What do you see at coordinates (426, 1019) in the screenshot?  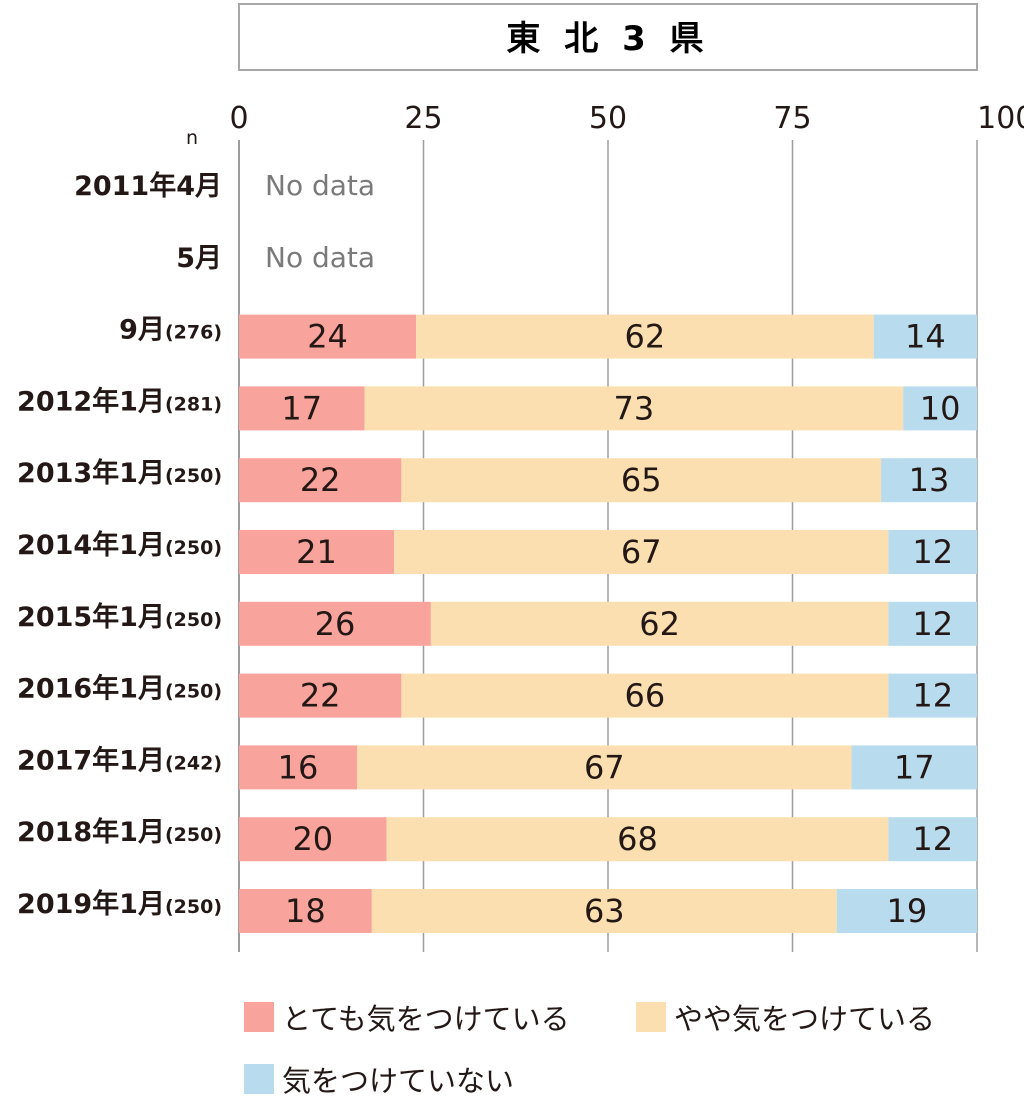 I see `legend-label: とても気をつけている` at bounding box center [426, 1019].